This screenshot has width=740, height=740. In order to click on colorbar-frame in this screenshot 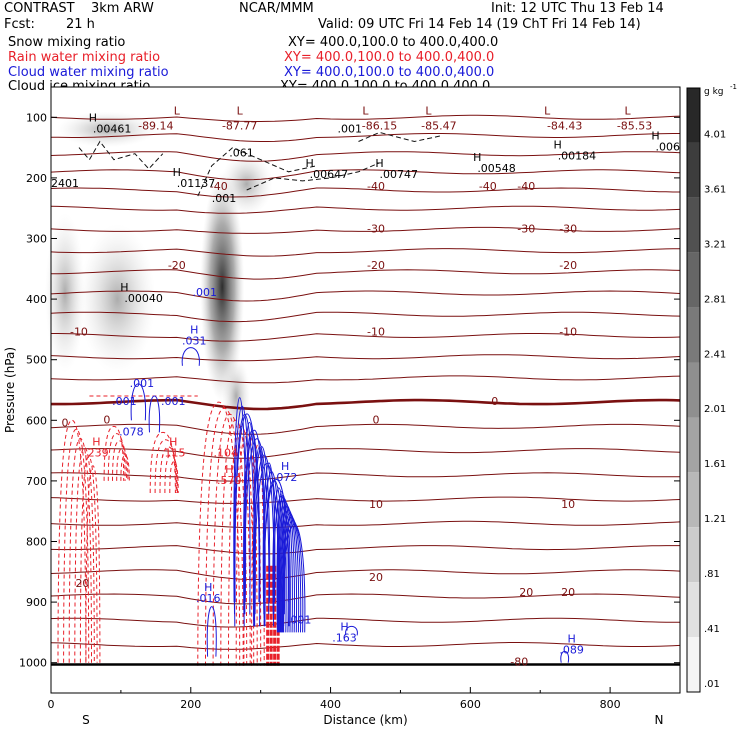, I will do `click(693, 390)`.